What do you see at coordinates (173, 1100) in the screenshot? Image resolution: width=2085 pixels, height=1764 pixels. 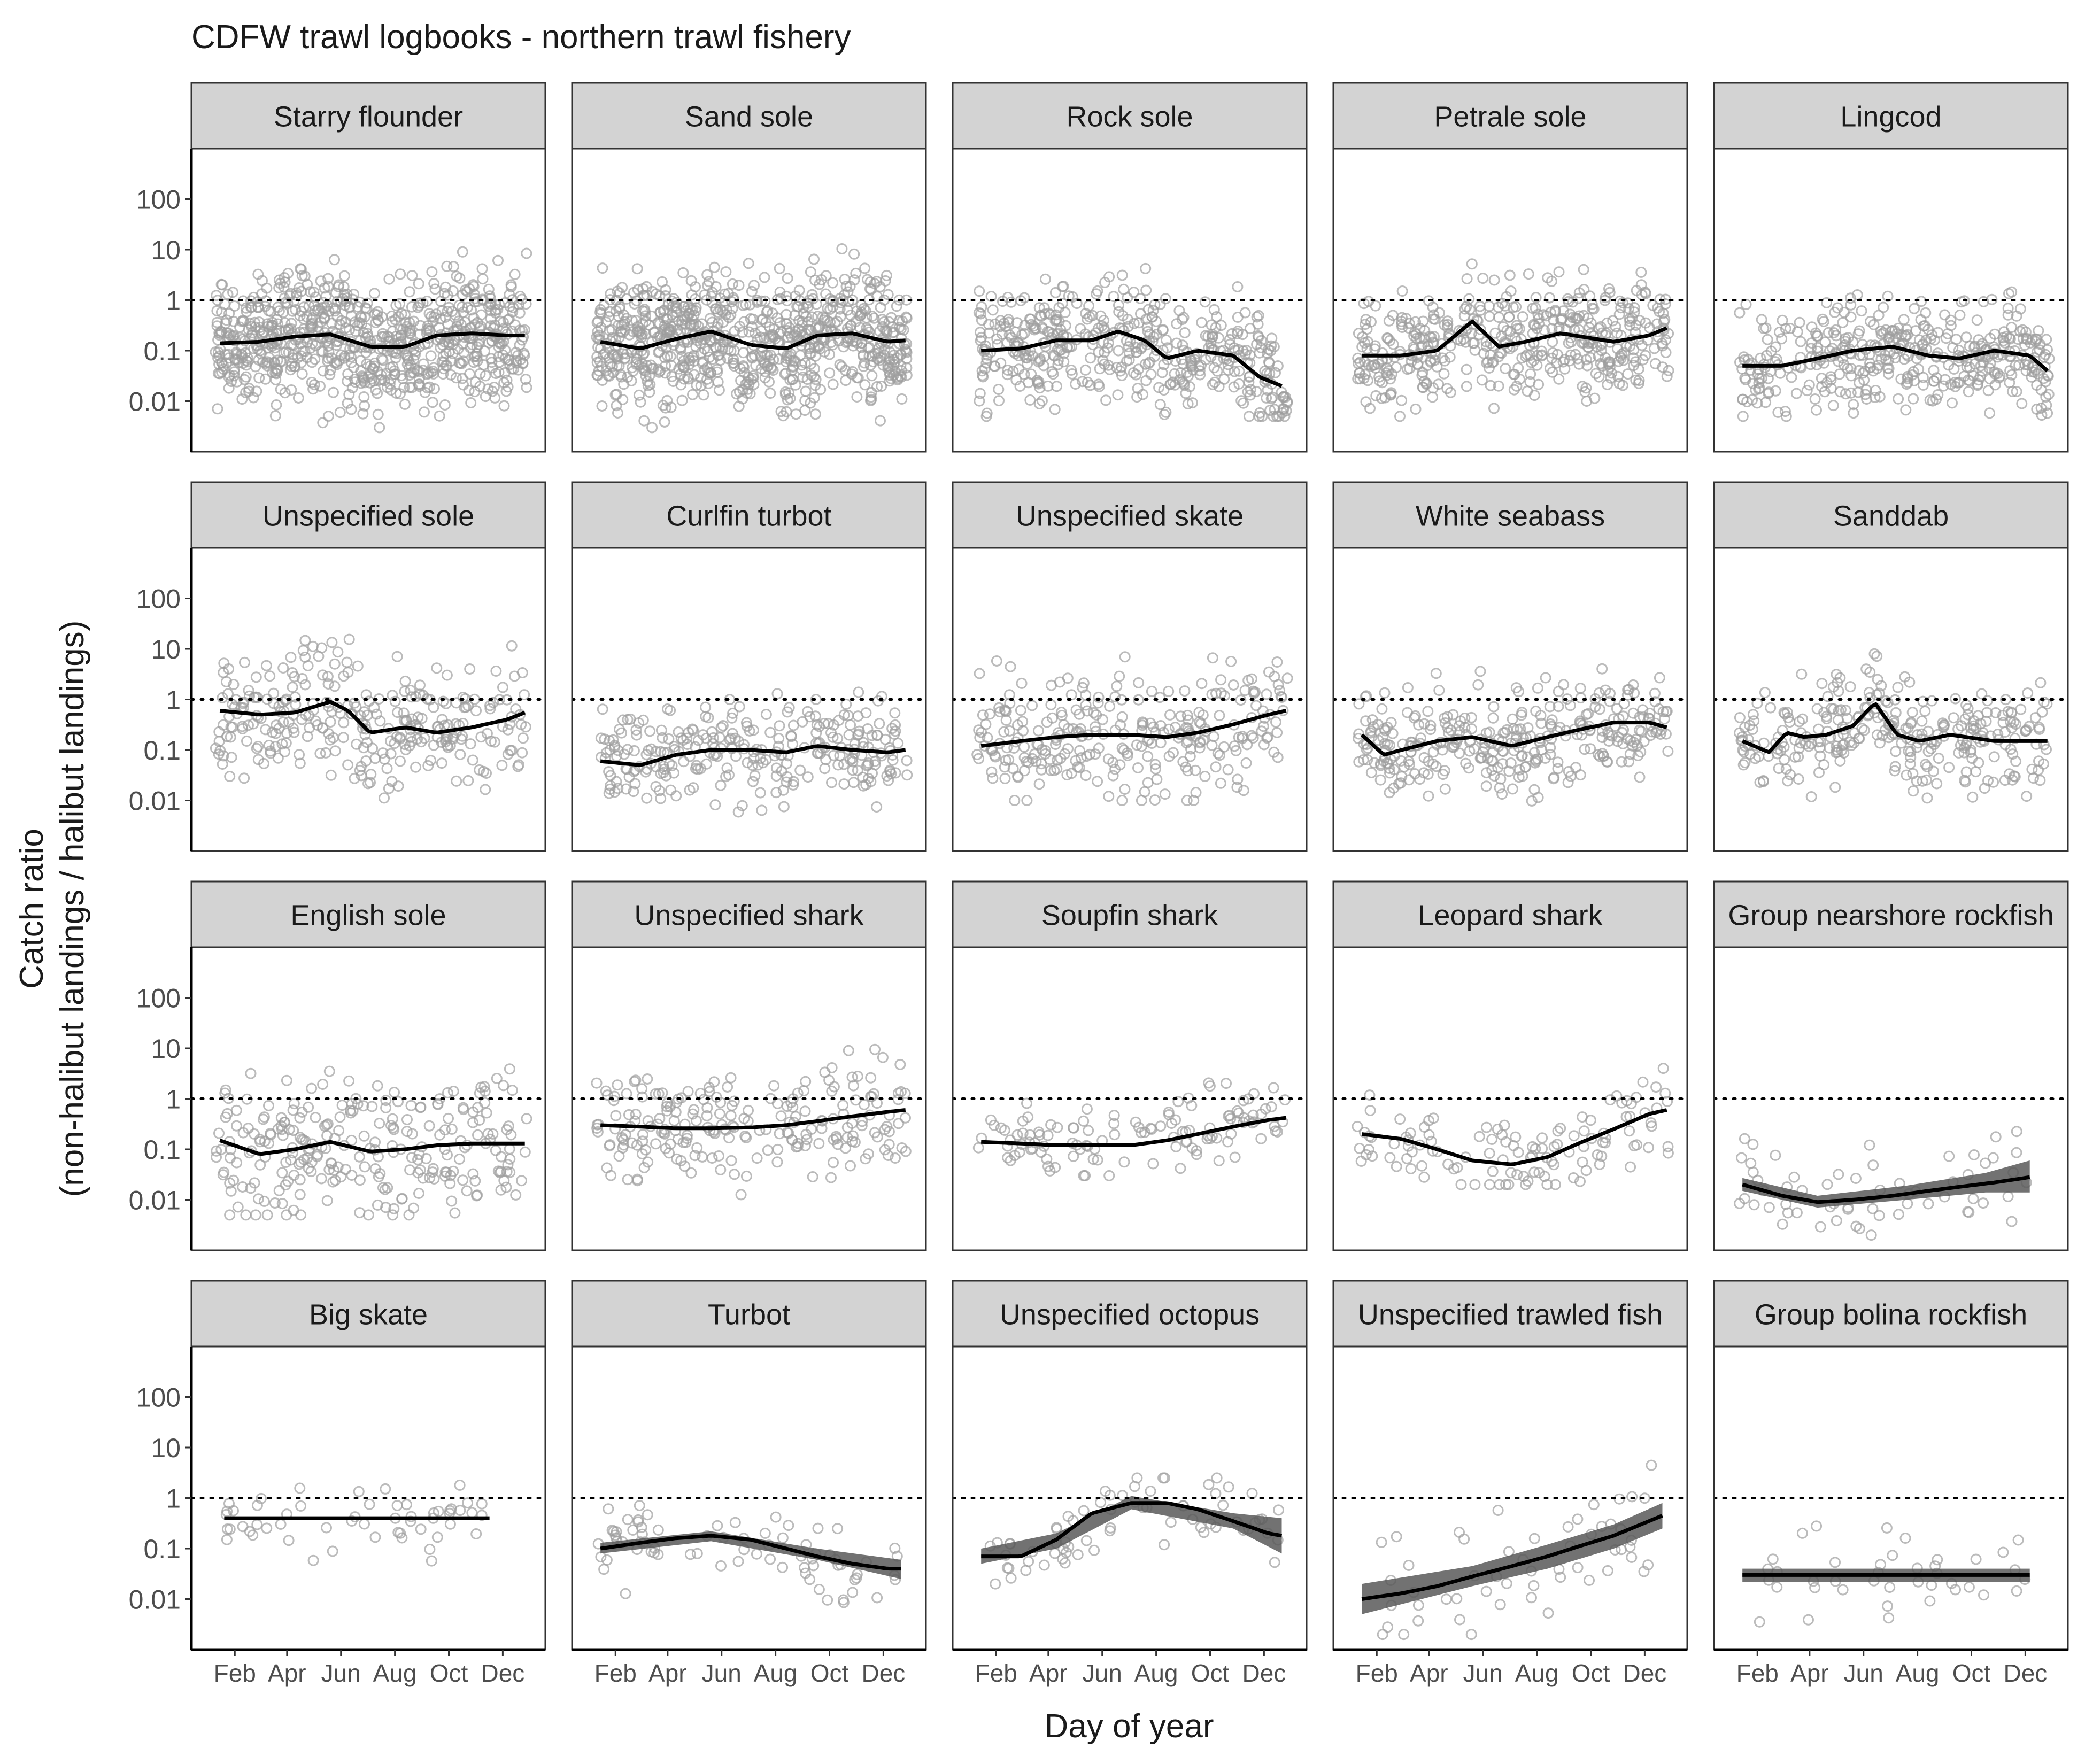 I see `y-tick-label: 1` at bounding box center [173, 1100].